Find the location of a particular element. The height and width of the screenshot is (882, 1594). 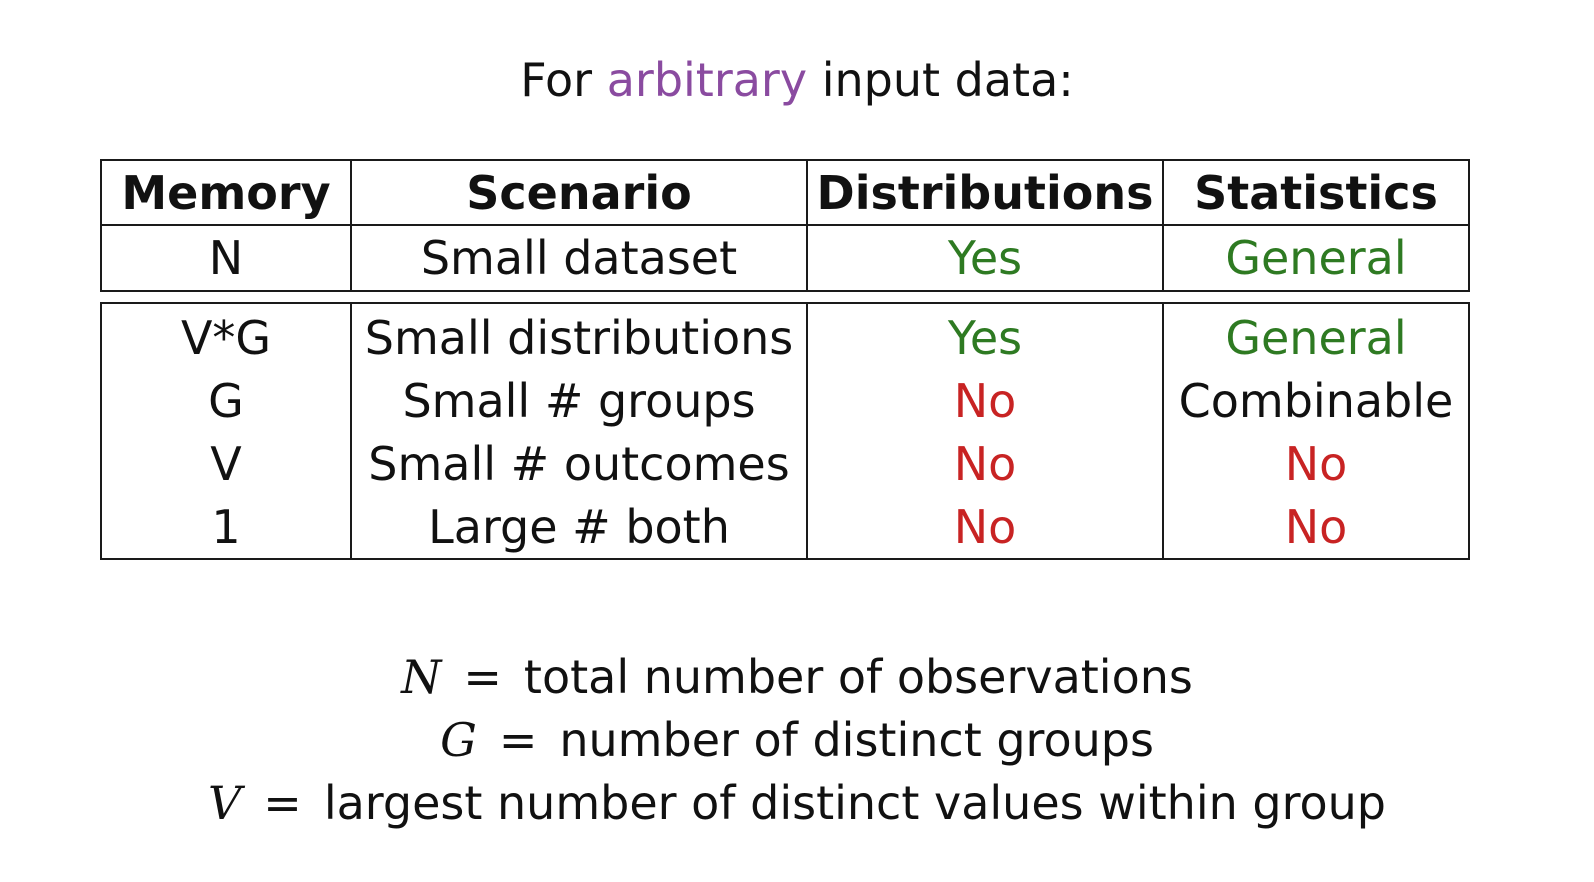

legend-text: number of distinct groups is located at coordinates (856, 740).